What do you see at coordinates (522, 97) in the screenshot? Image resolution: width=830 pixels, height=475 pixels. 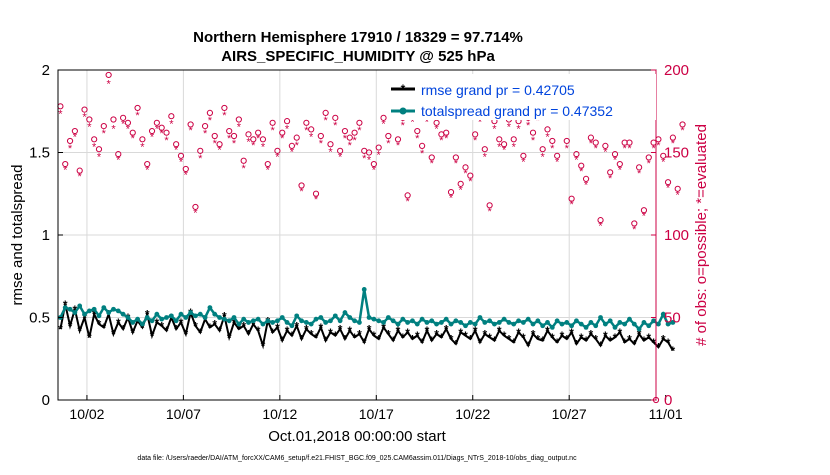 I see `legend-box` at bounding box center [522, 97].